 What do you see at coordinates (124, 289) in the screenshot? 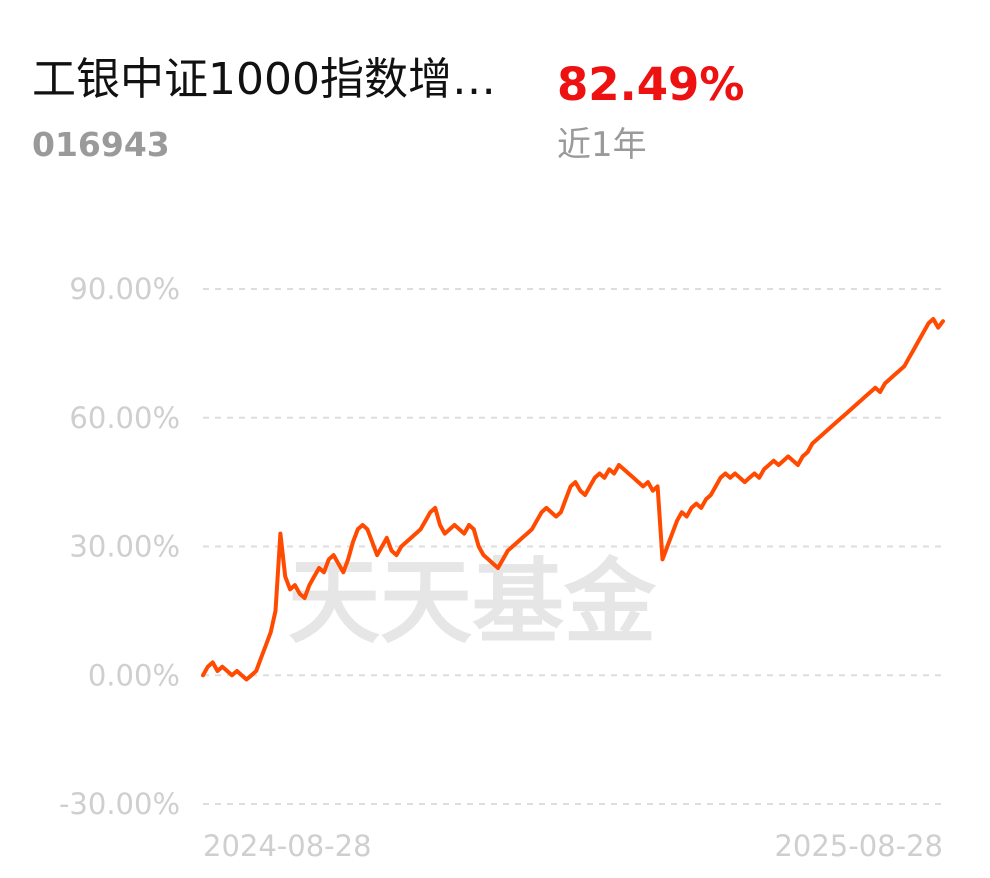
I see `y-tick-label: 90.00%` at bounding box center [124, 289].